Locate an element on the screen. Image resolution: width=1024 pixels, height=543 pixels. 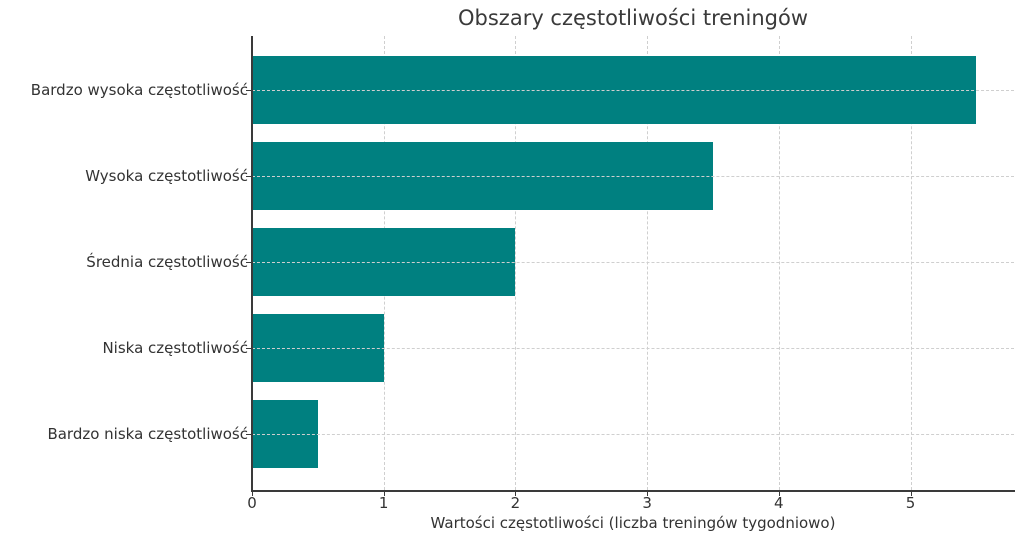
x-tick-label: 4 is located at coordinates (779, 503).